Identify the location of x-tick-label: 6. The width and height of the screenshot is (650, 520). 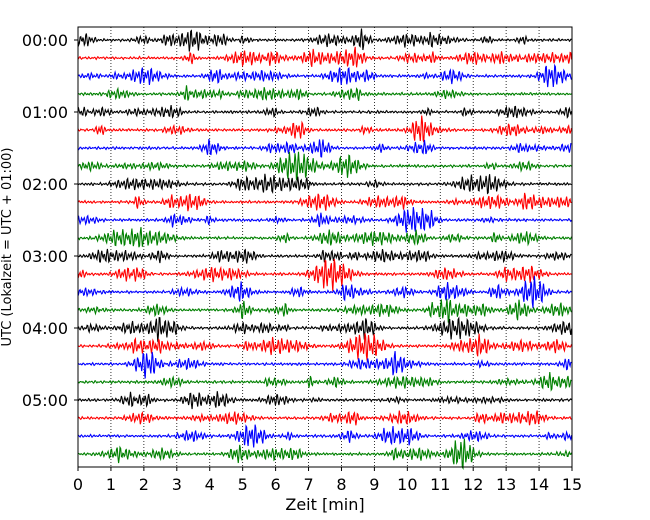
(276, 484).